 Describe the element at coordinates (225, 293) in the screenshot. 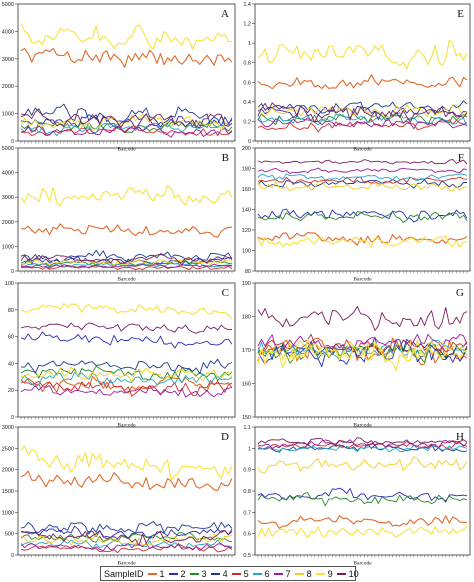

I see `panel-label: C` at that location.